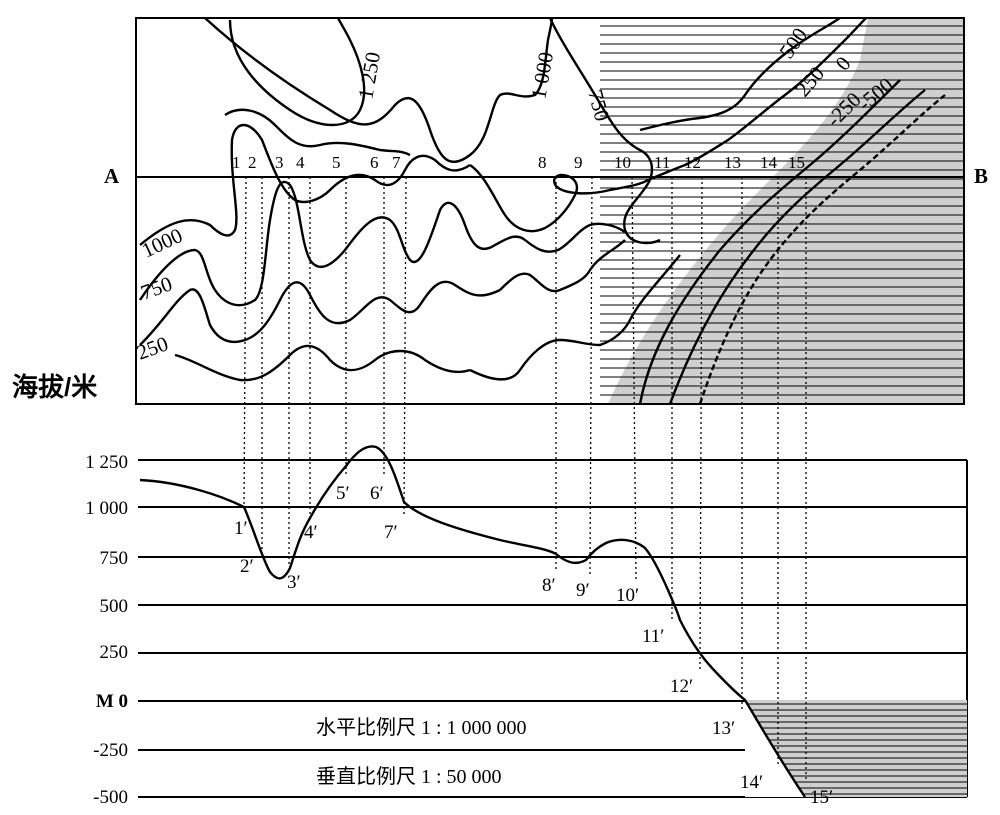  Describe the element at coordinates (377, 493) in the screenshot. I see `profile-point-label: 6′` at that location.